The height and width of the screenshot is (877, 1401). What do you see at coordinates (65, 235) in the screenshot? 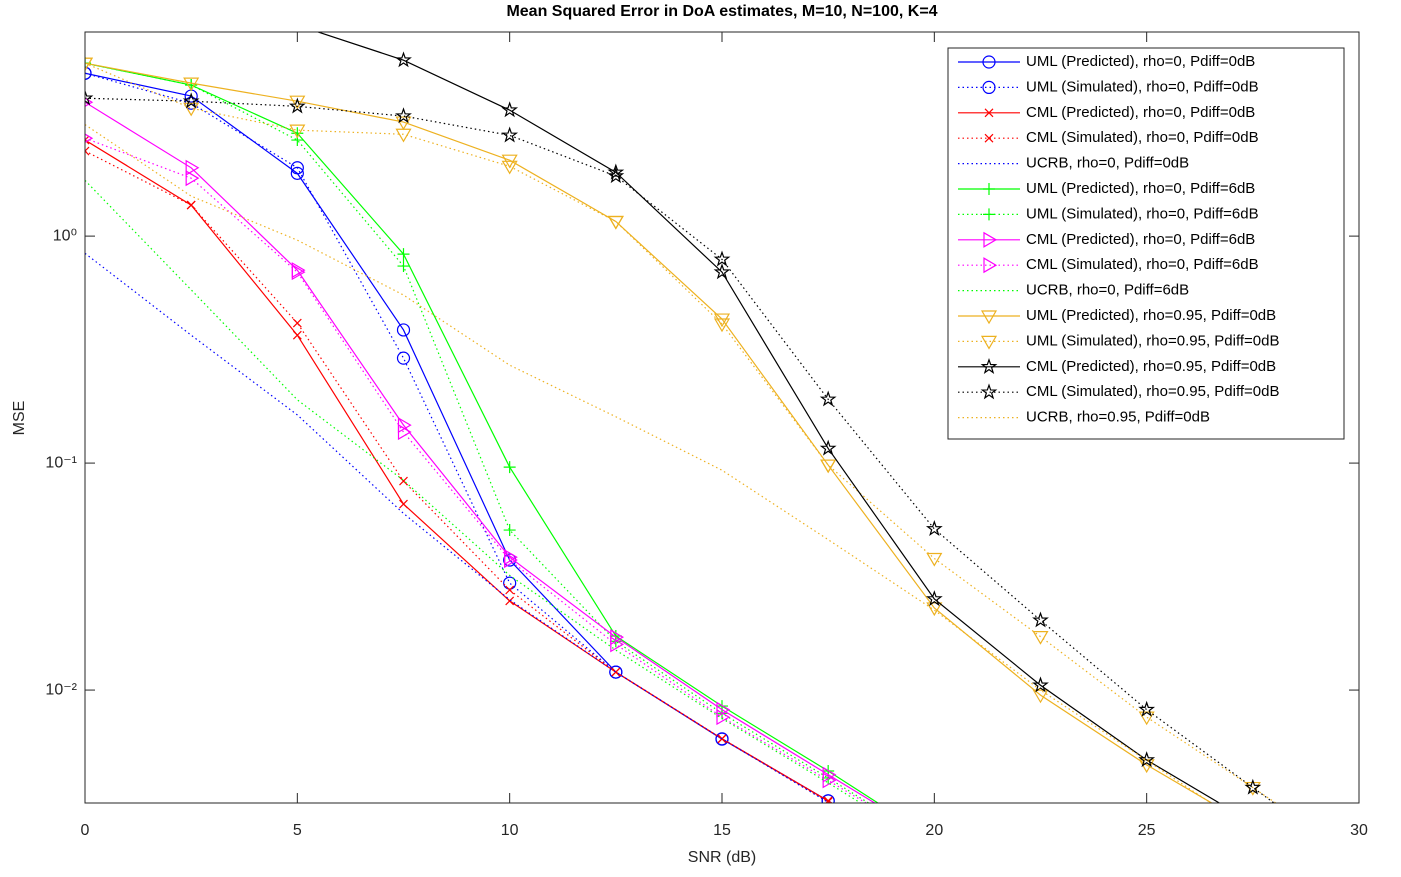
I see `y-tick-label: 10⁰` at bounding box center [65, 235].